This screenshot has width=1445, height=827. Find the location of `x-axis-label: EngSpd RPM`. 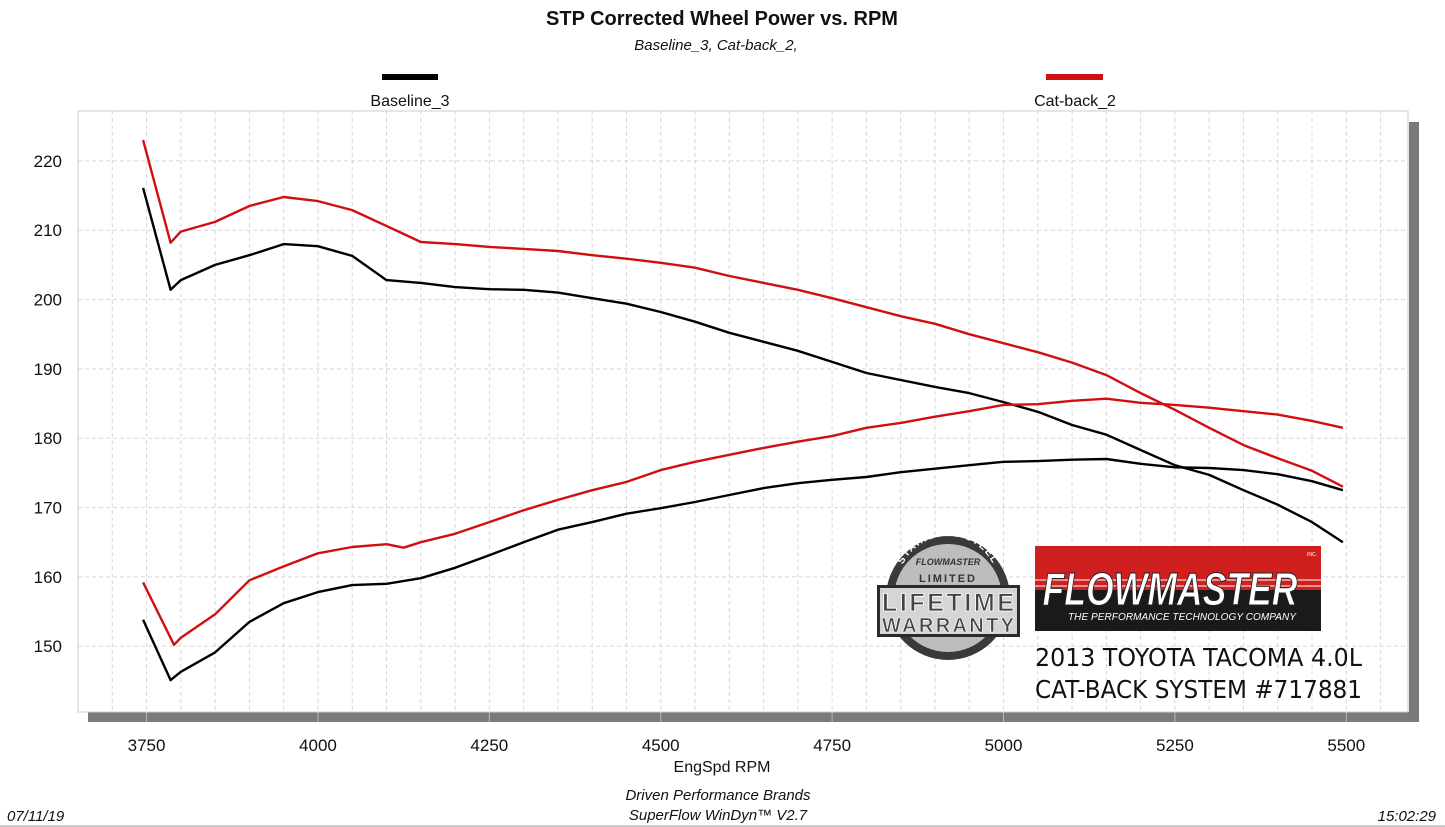

x-axis-label: EngSpd RPM is located at coordinates (722, 767).